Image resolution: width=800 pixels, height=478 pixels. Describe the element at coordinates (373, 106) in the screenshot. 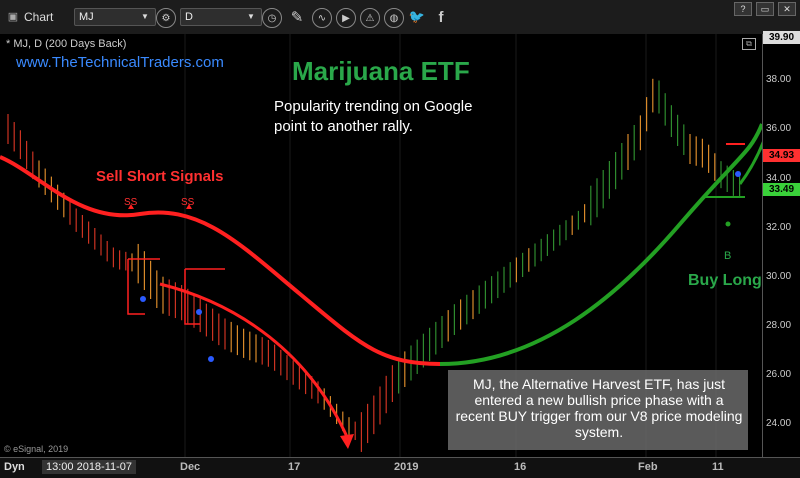

I see `subtitle-line1: Popularity trending on Google` at that location.